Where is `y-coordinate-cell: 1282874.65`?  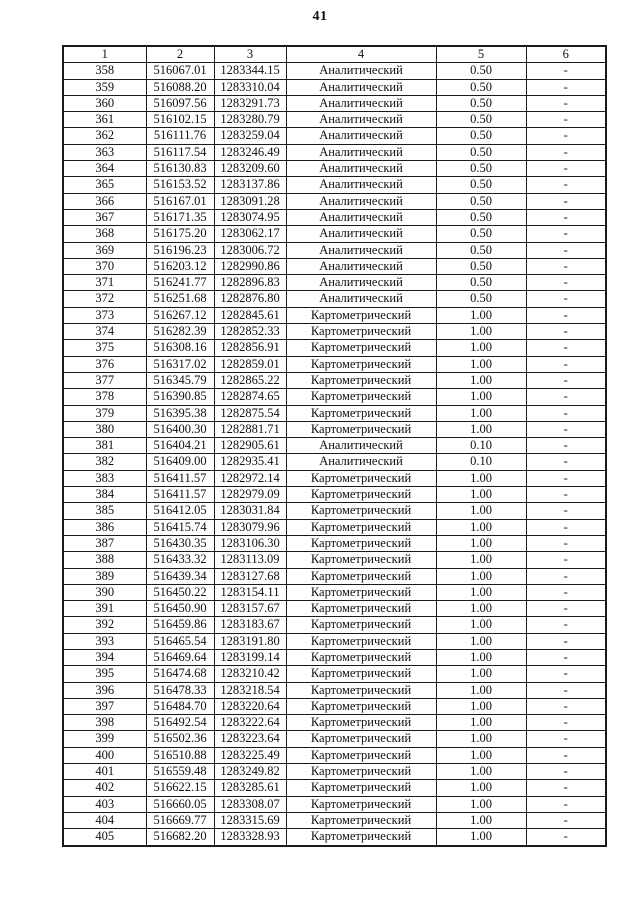
y-coordinate-cell: 1282874.65 is located at coordinates (250, 397).